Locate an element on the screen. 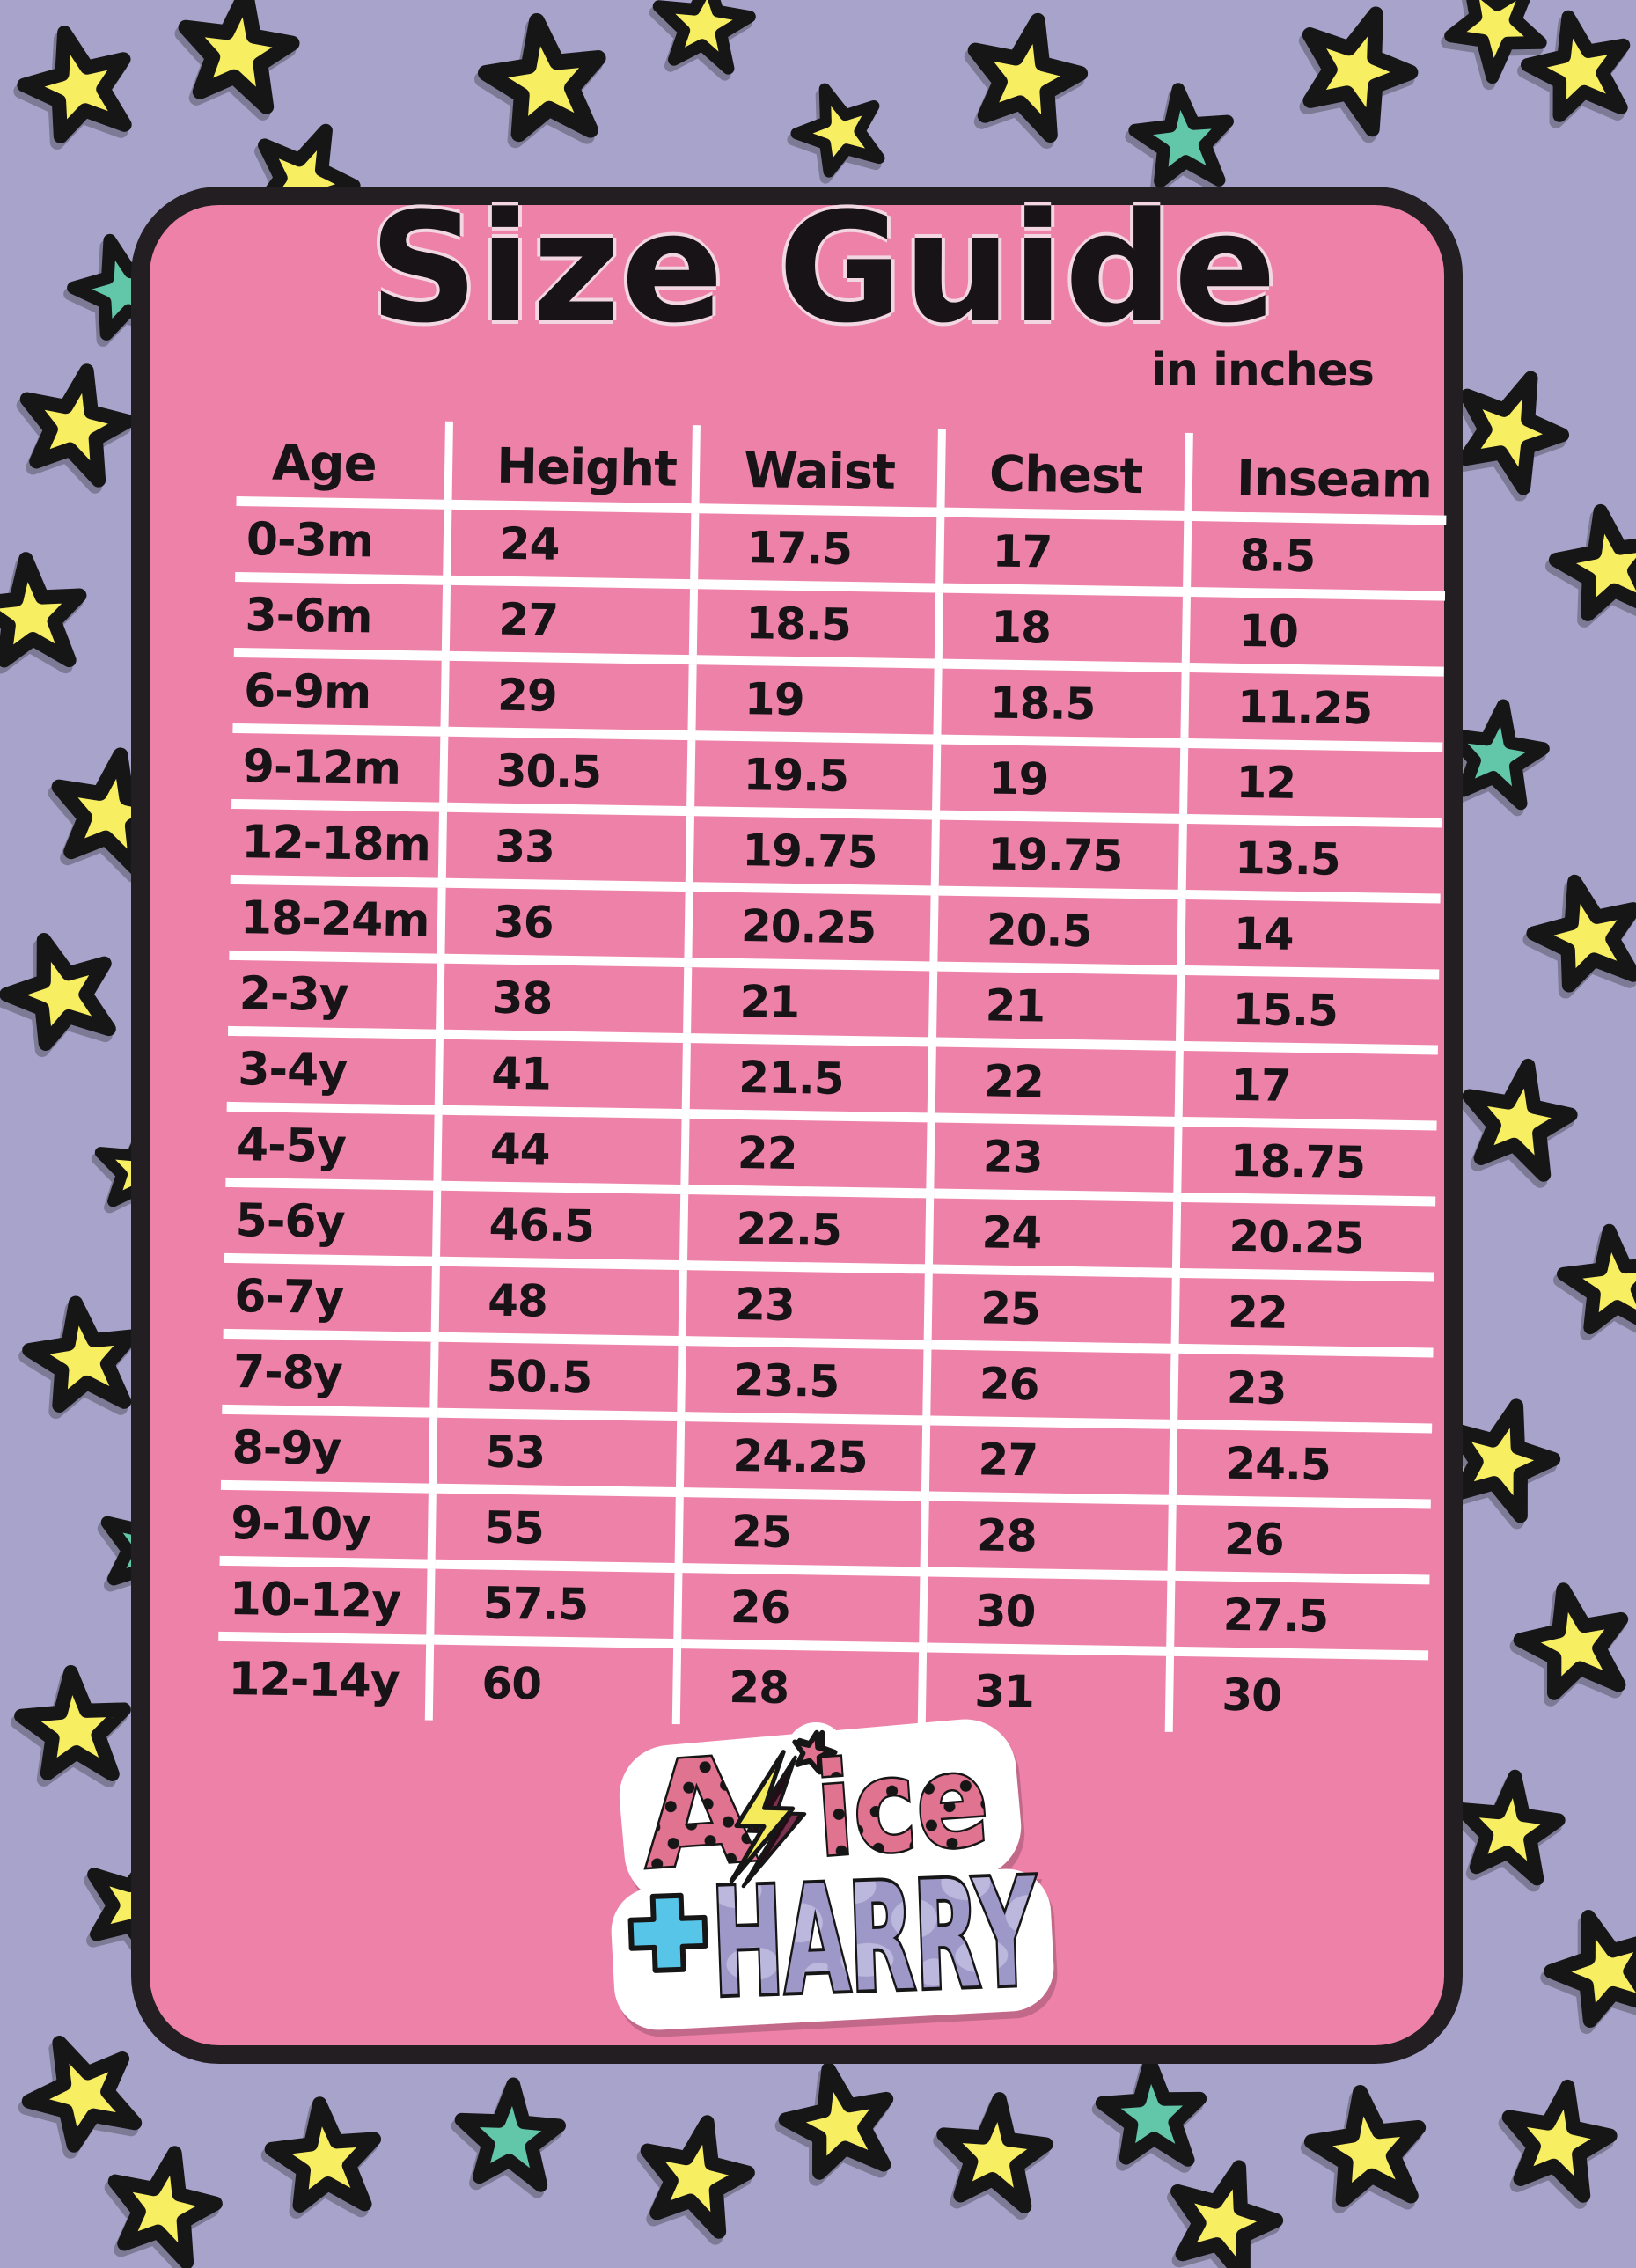 The height and width of the screenshot is (2268, 1636). table-cell: 27 is located at coordinates (574, 624).